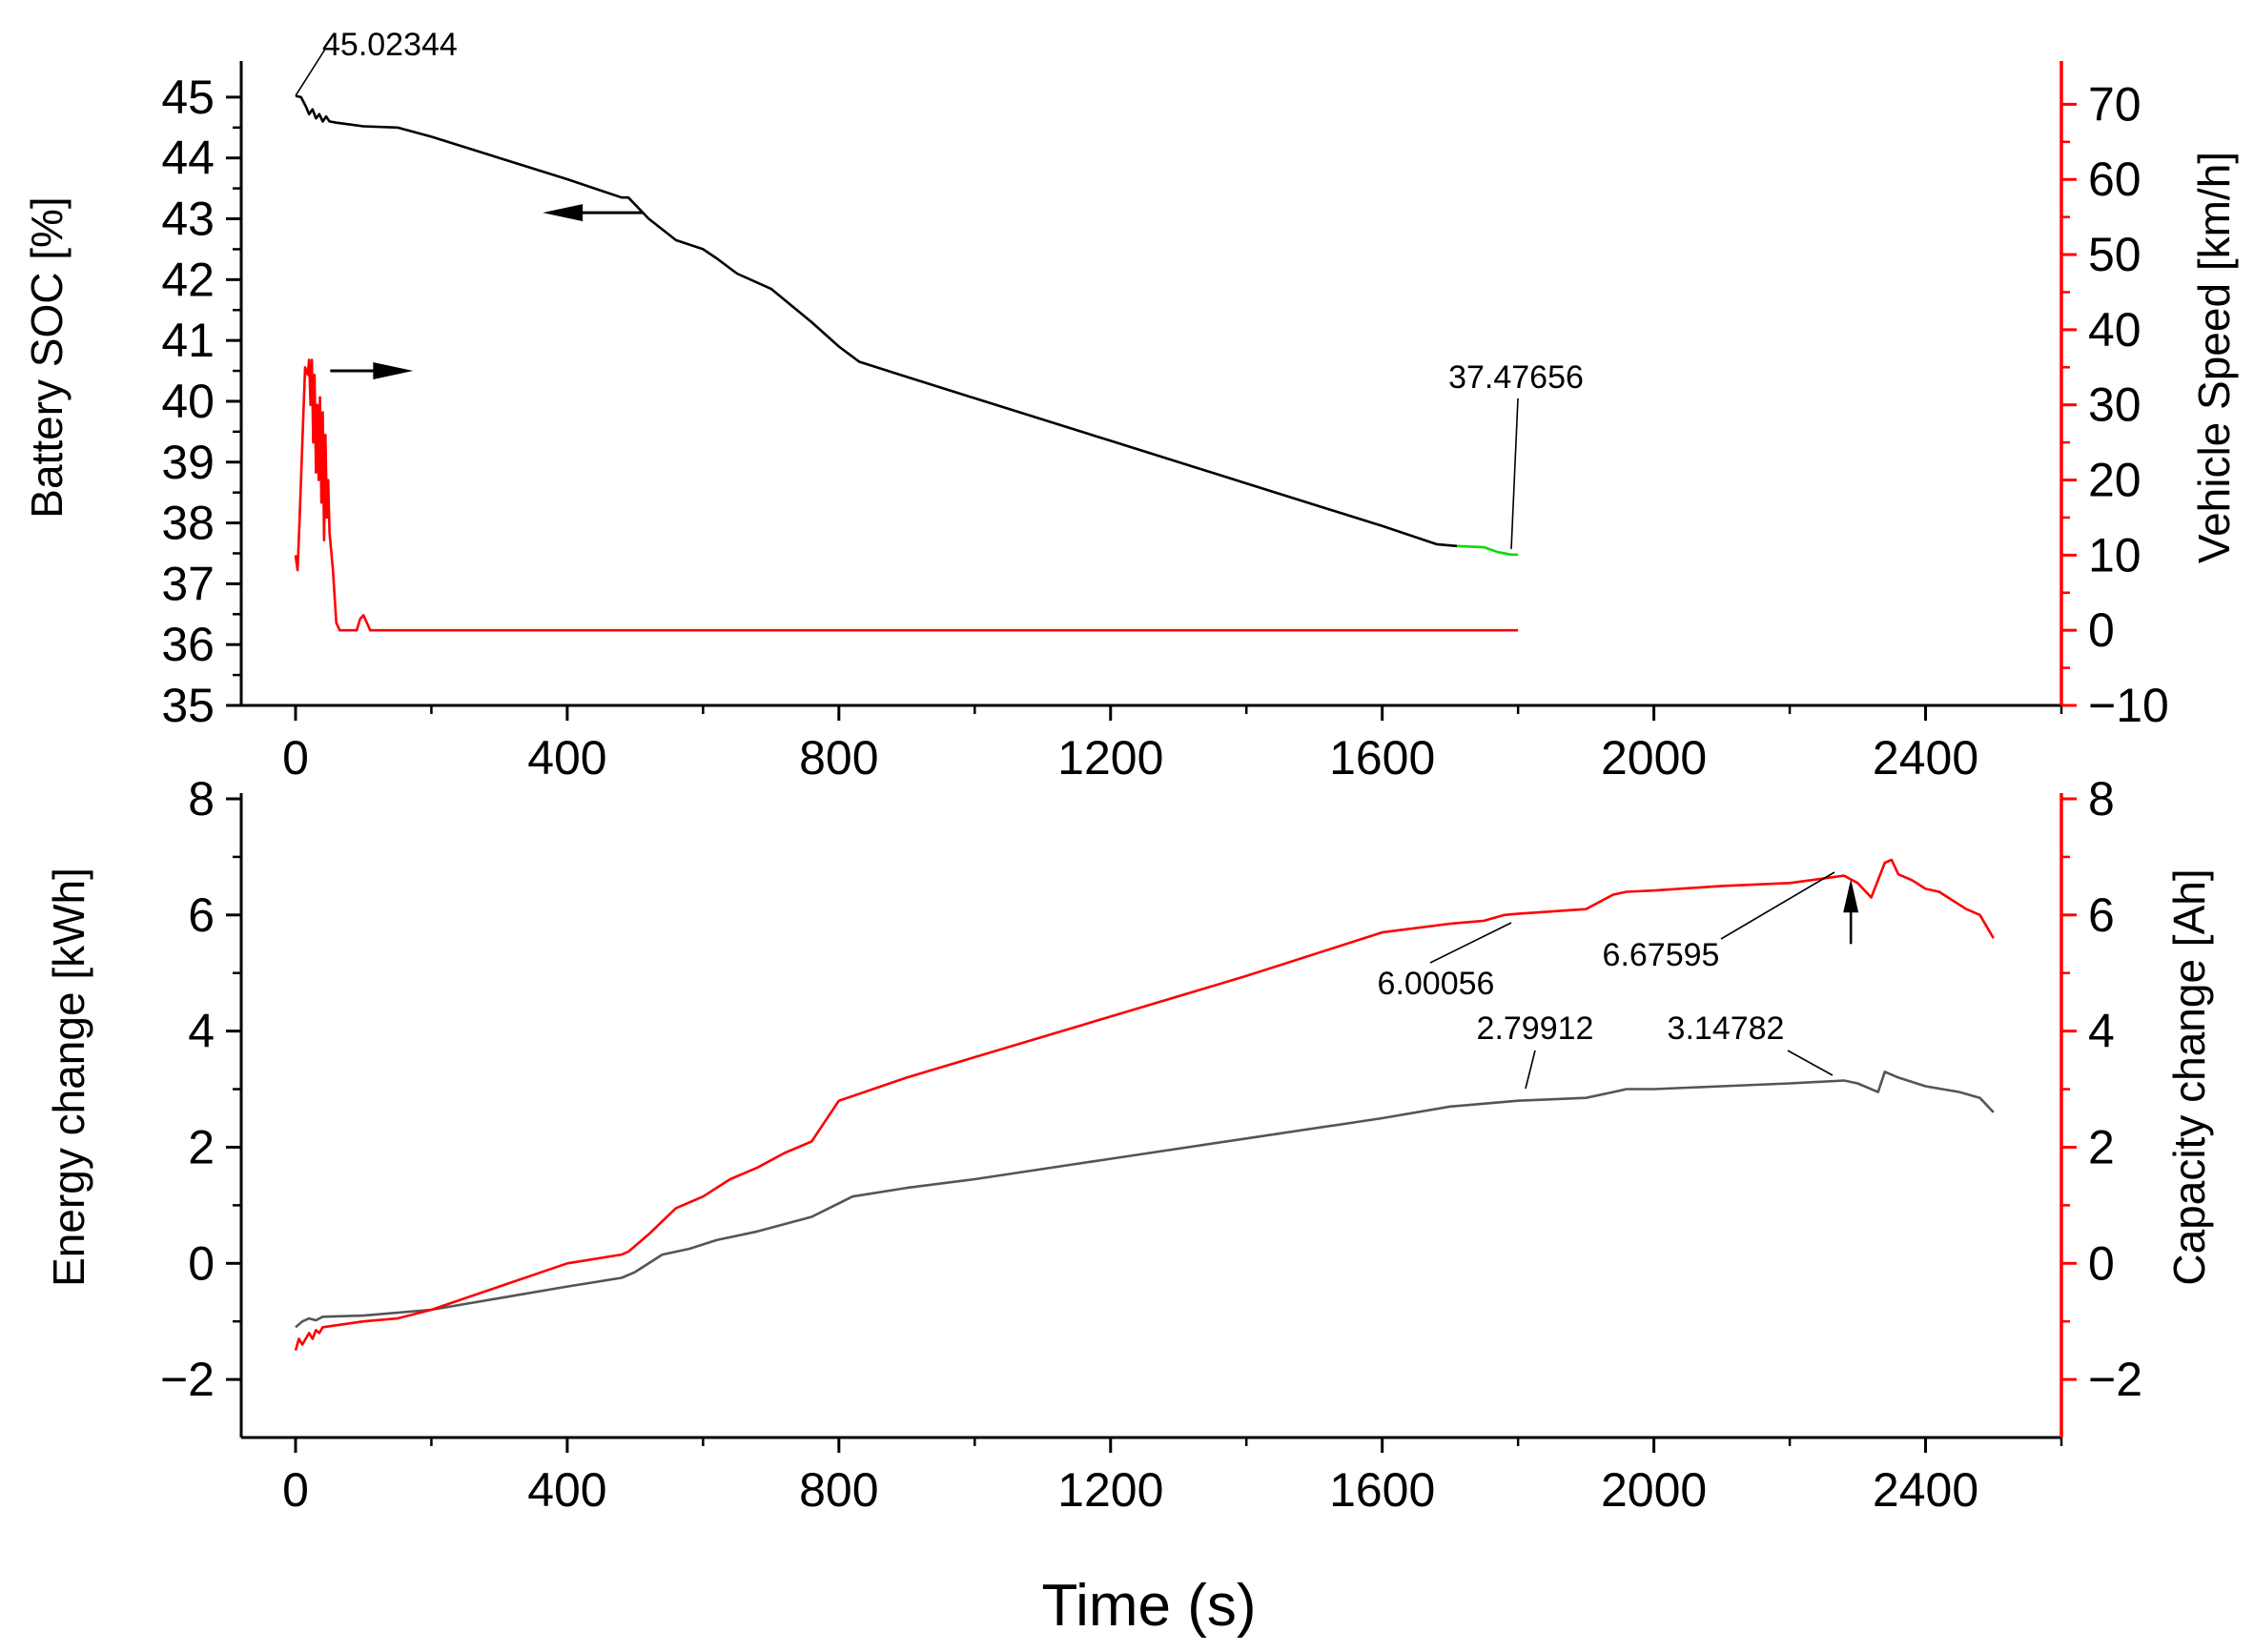 The image size is (2254, 1652). I want to click on top-right-y-tick-label: −10, so click(2128, 705).